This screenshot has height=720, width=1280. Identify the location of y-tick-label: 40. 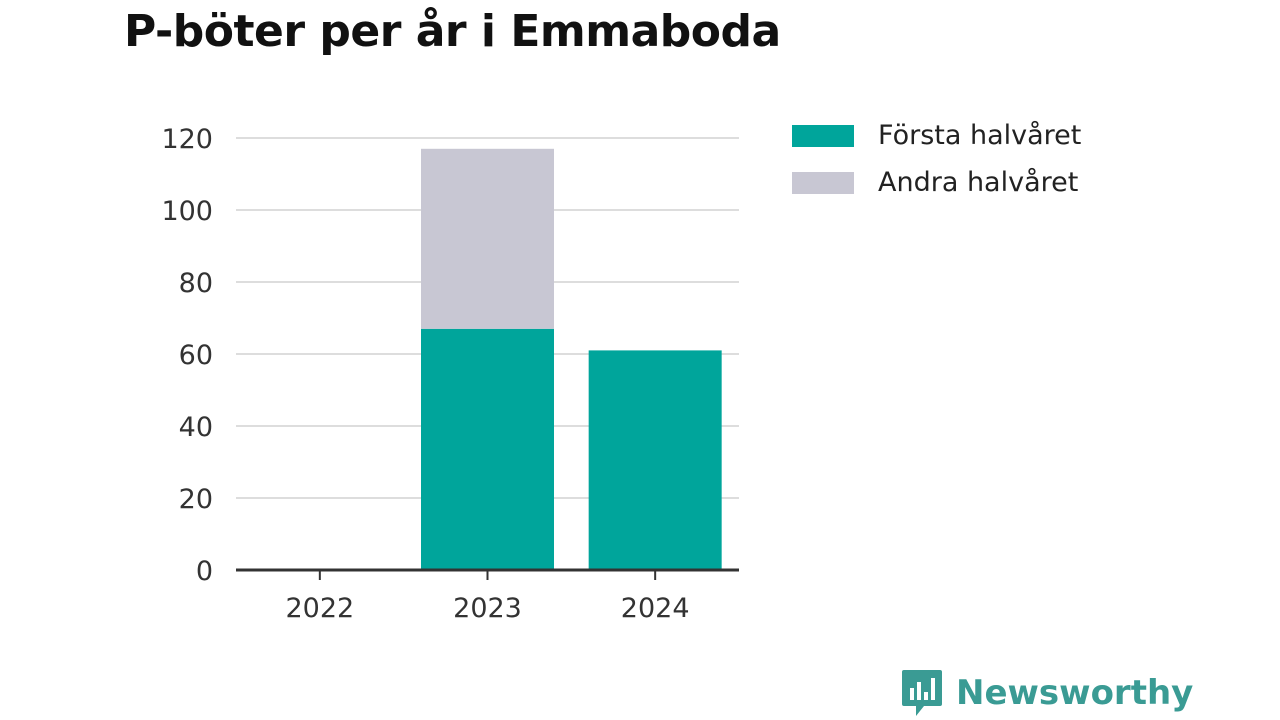
(196, 427).